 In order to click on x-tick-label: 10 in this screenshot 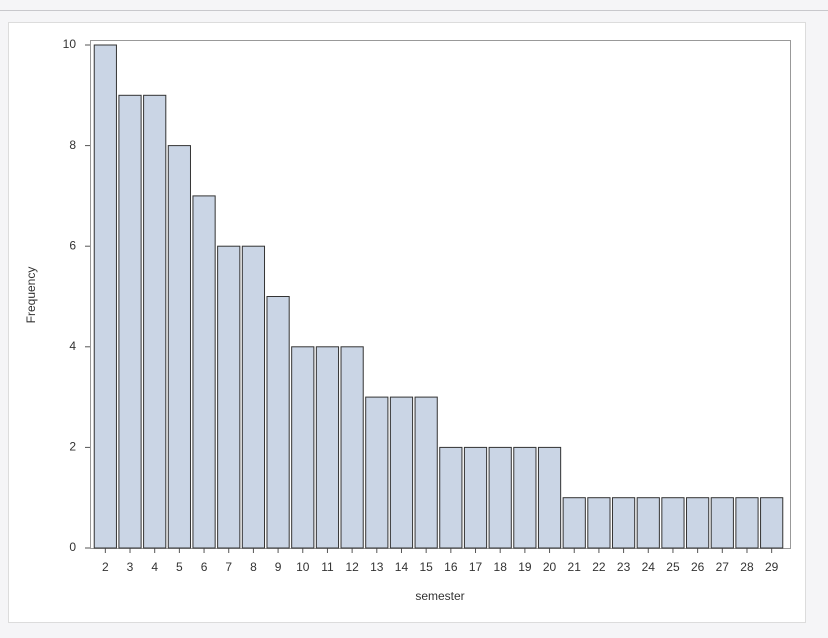, I will do `click(303, 567)`.